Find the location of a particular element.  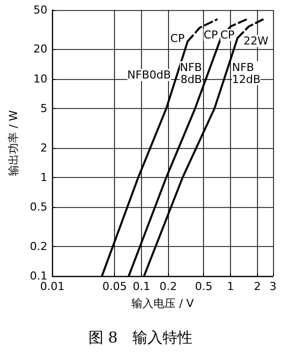

y-tick-label: 10 is located at coordinates (40, 79).